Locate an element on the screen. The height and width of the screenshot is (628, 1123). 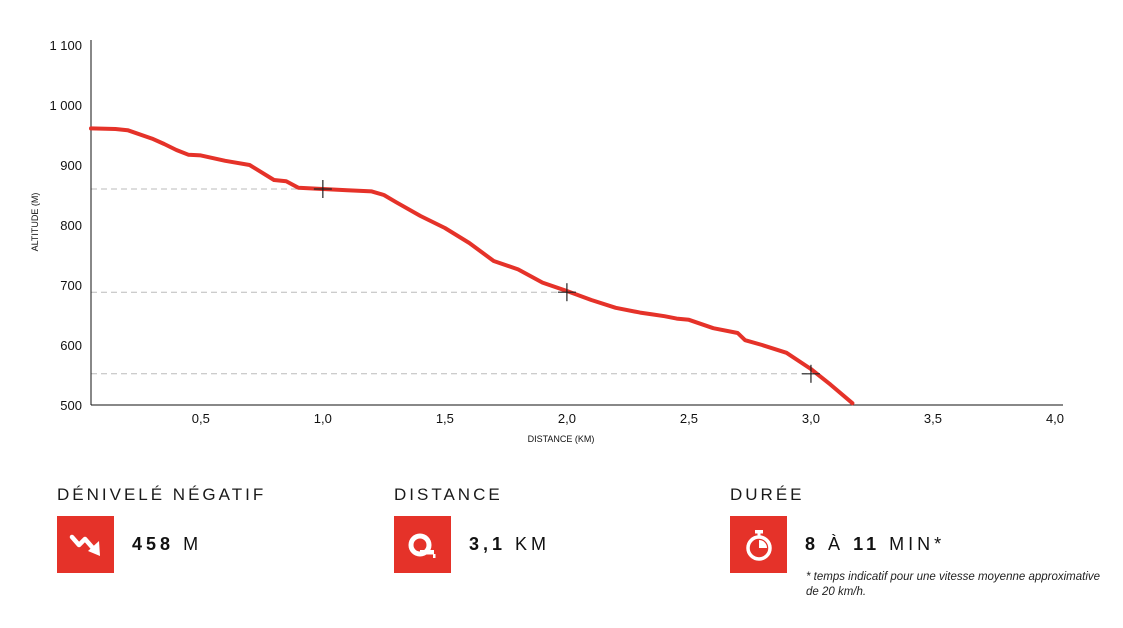
y-tick-label: 700 is located at coordinates (71, 285).